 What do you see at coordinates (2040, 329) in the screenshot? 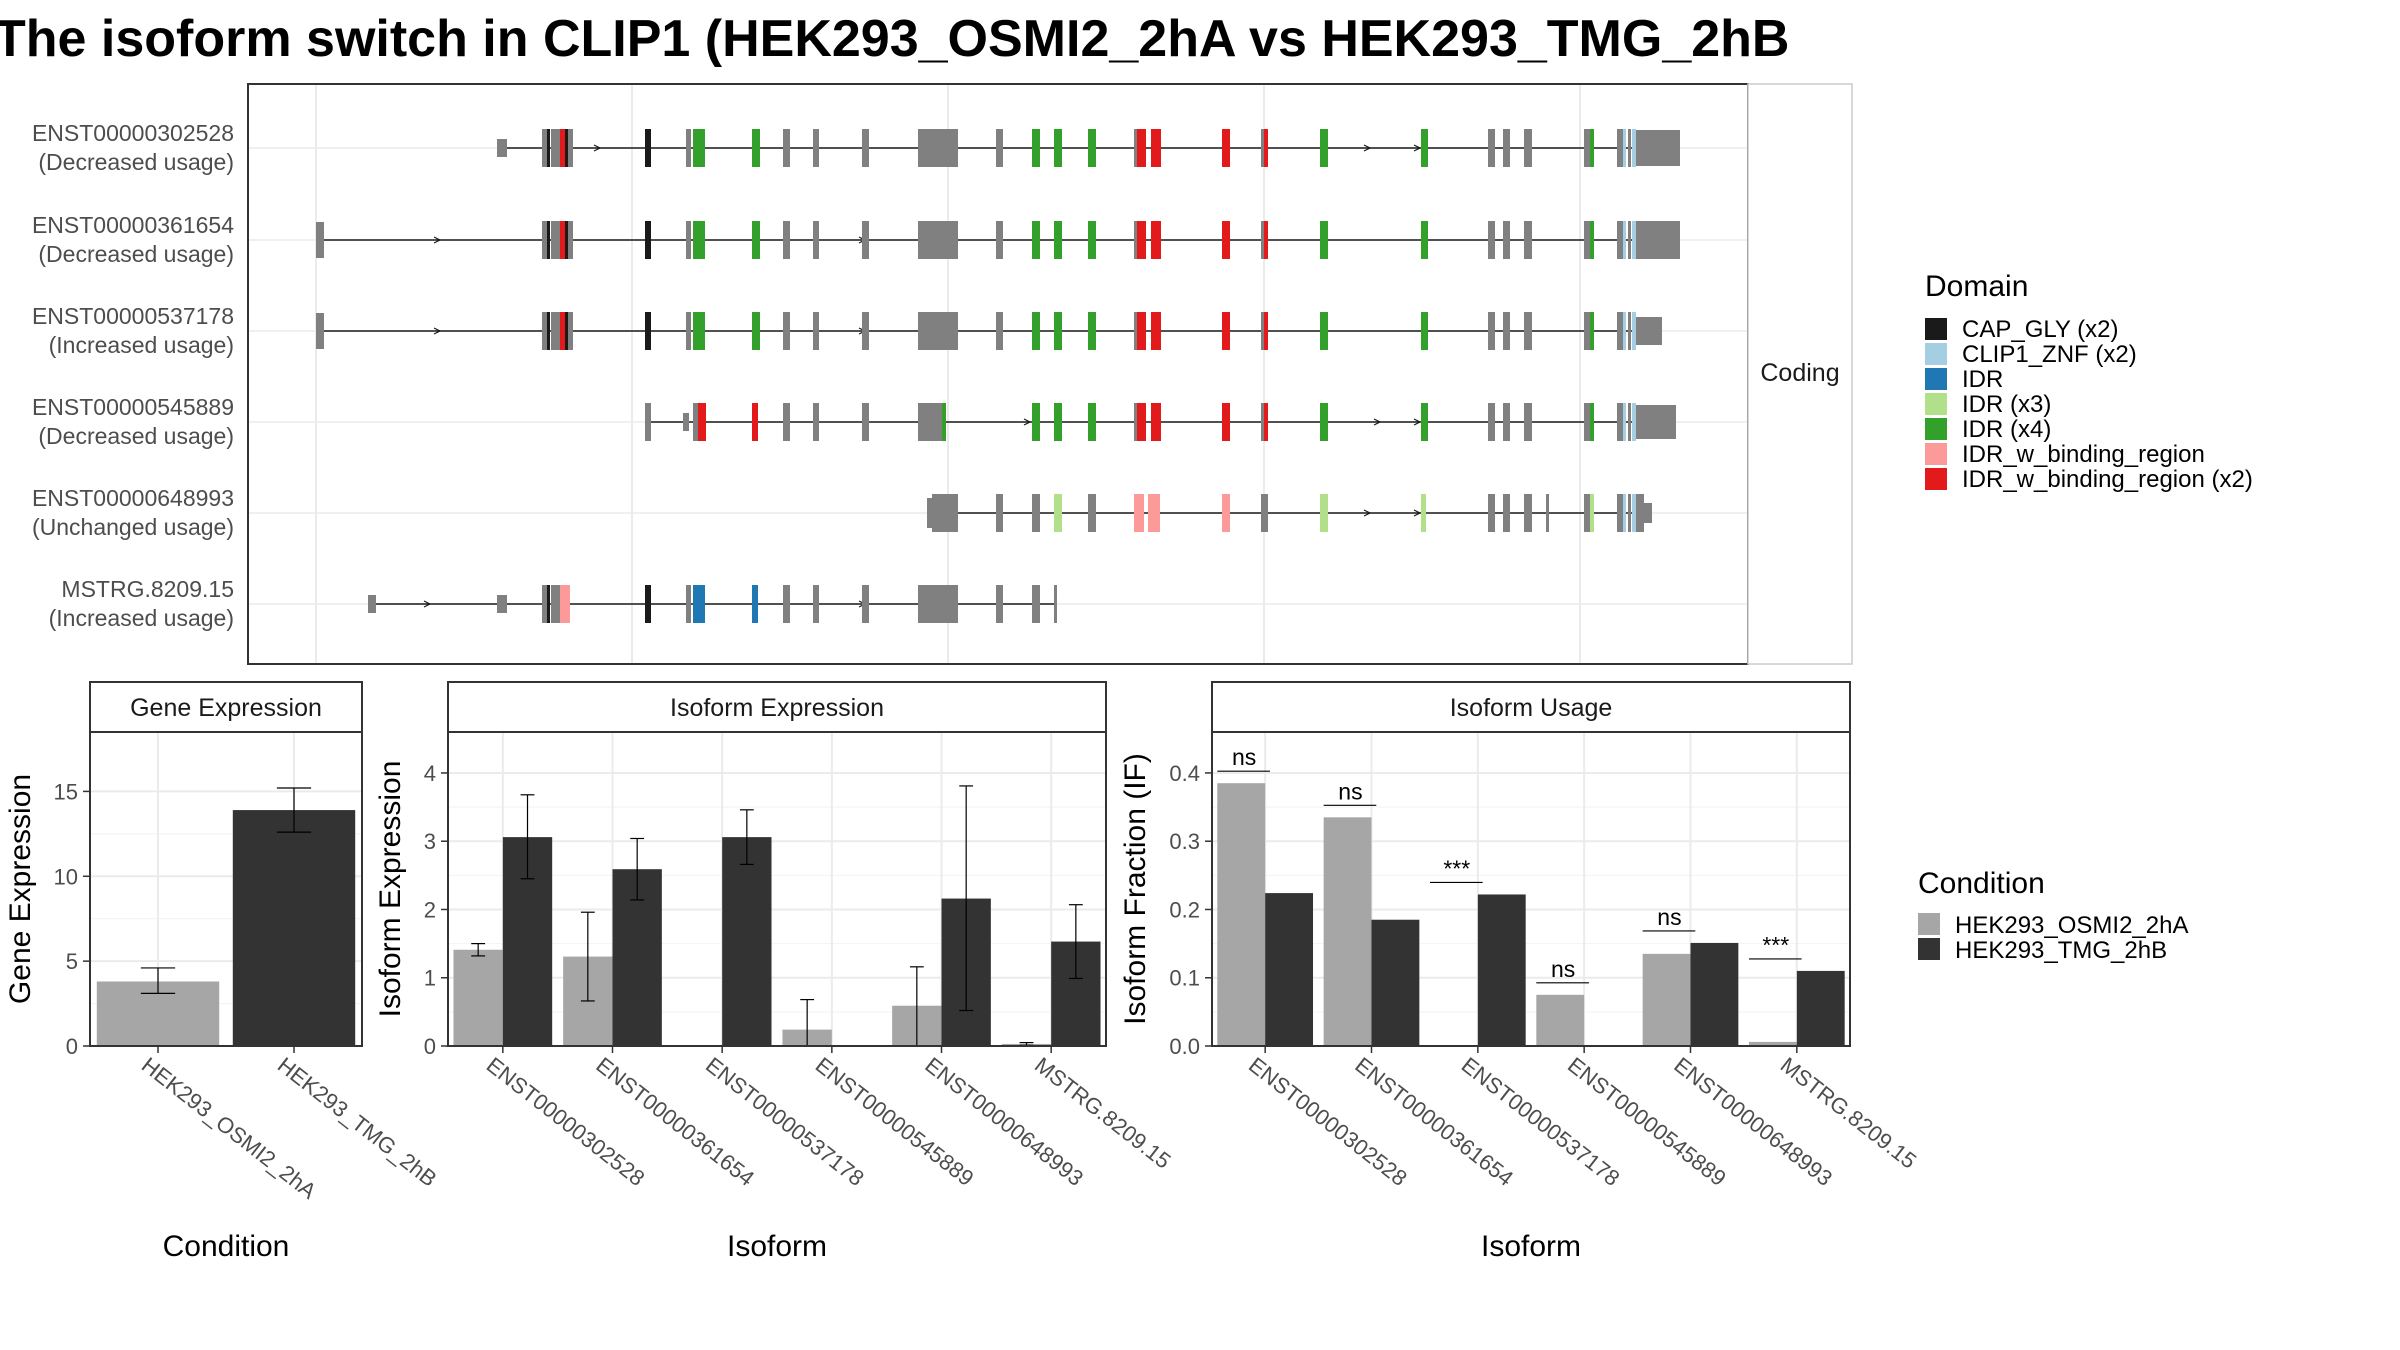
I see `domain-legend-label: CAP_GLY (x2)` at bounding box center [2040, 329].